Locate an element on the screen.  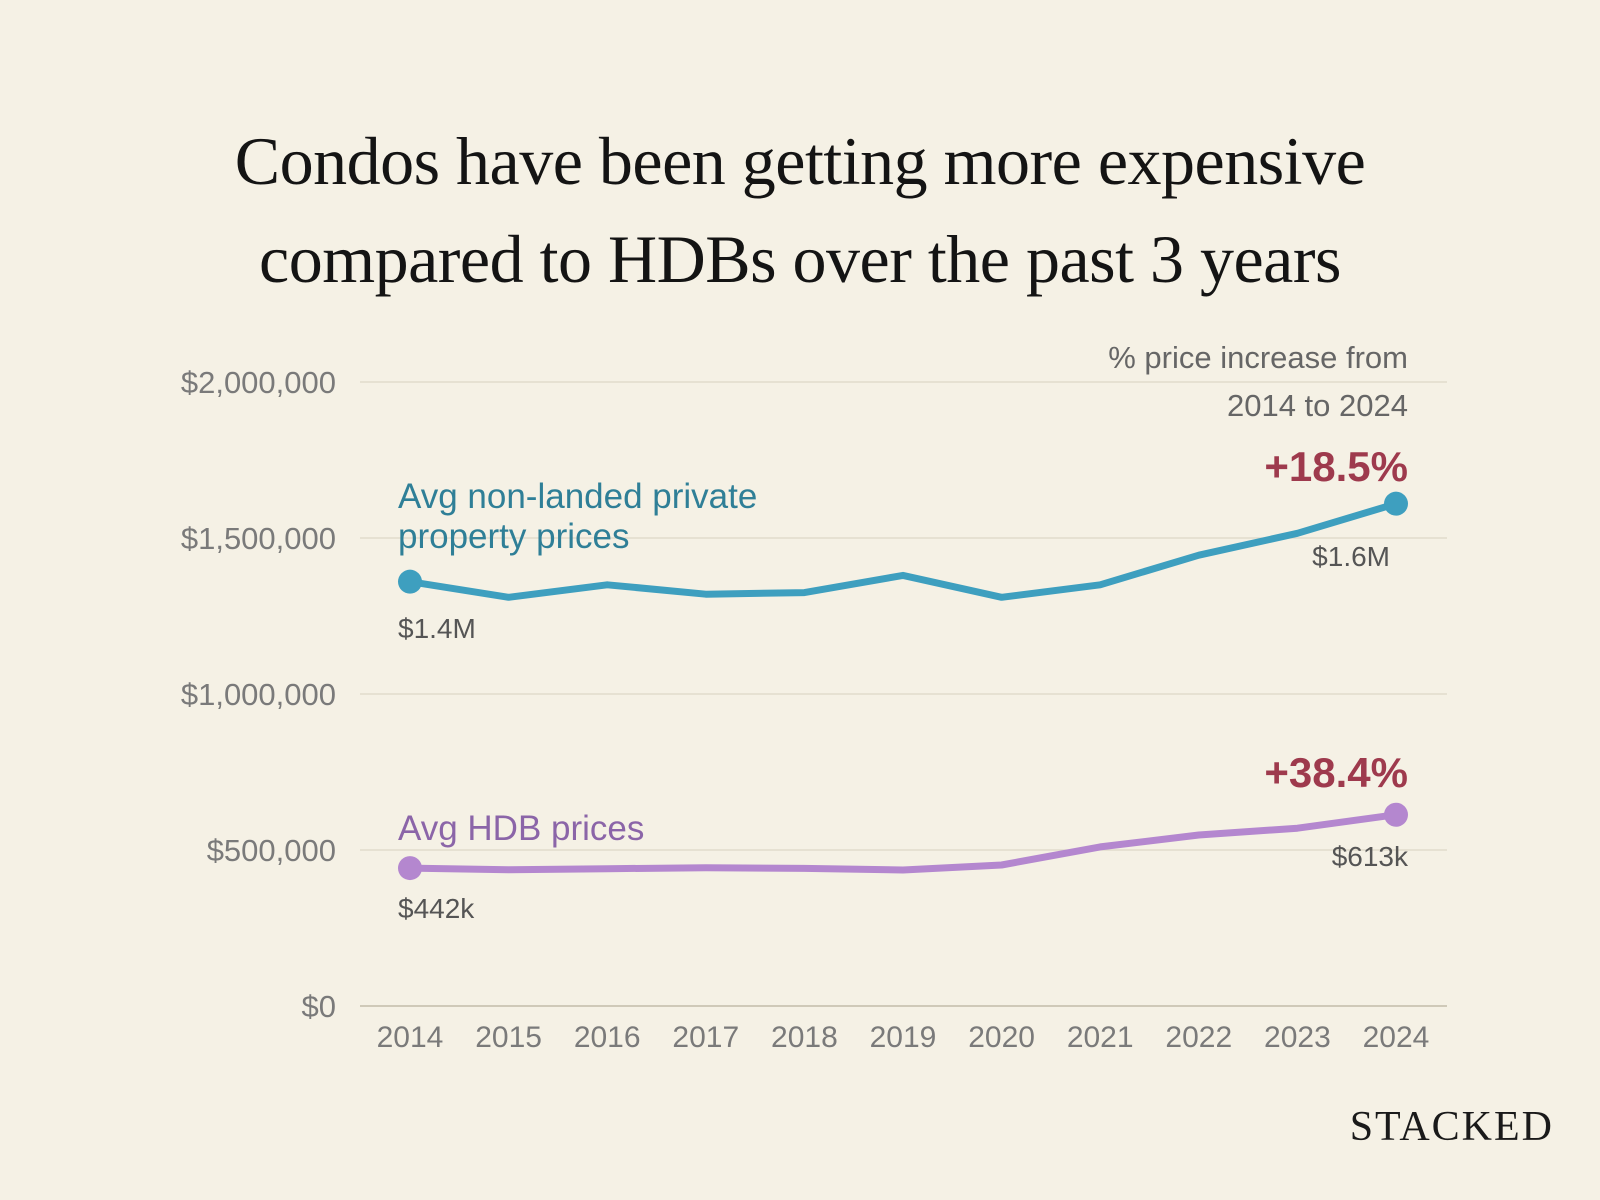
x-tick-label-2018: 2018 is located at coordinates (804, 1037).